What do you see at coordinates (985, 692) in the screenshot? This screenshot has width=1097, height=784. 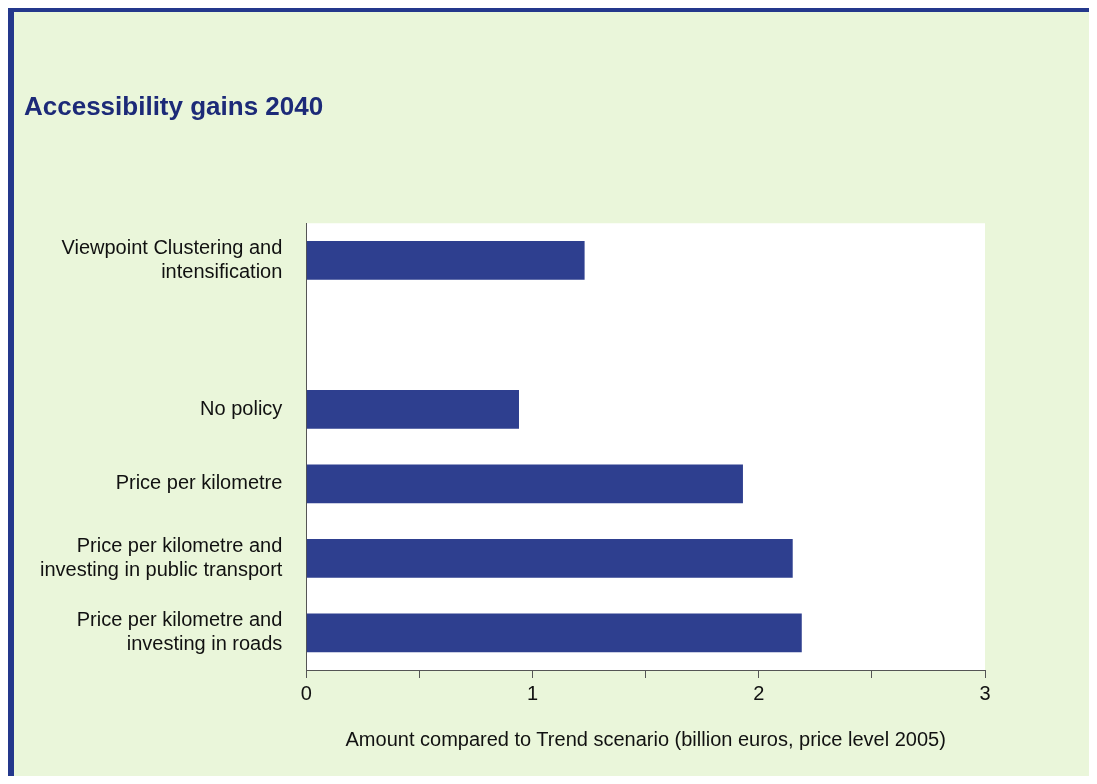 I see `x-tick-label: 3` at bounding box center [985, 692].